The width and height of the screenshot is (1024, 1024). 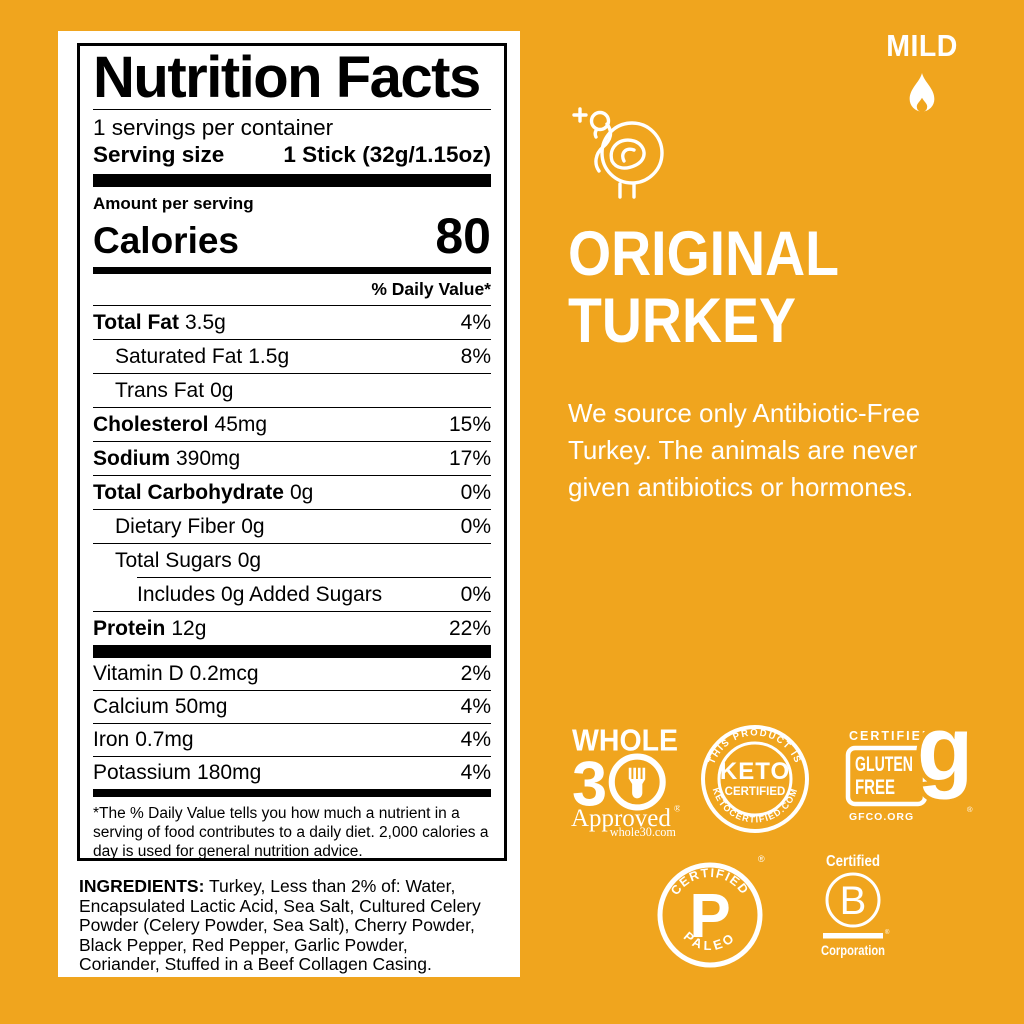 I want to click on bcorp-bar, so click(x=853, y=936).